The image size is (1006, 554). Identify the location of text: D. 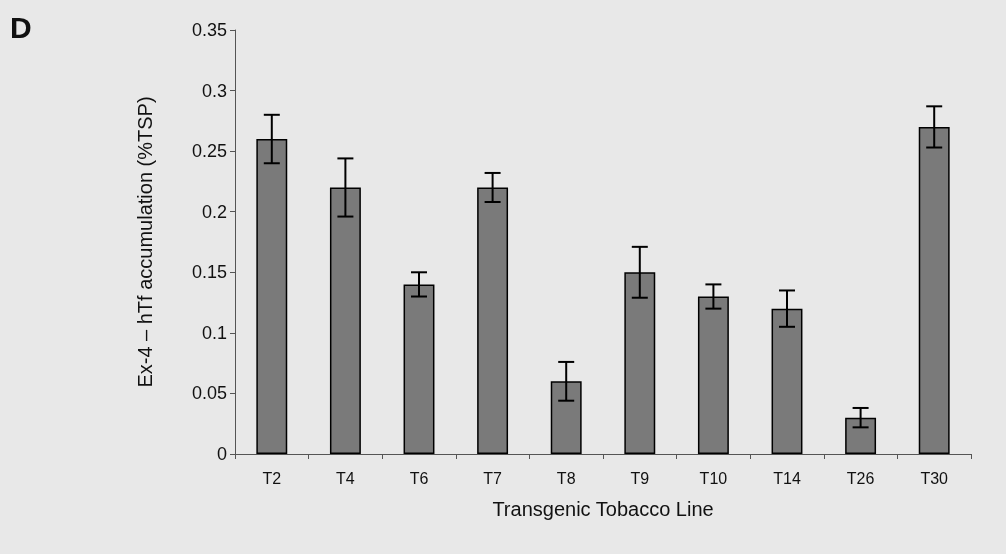
(21, 27).